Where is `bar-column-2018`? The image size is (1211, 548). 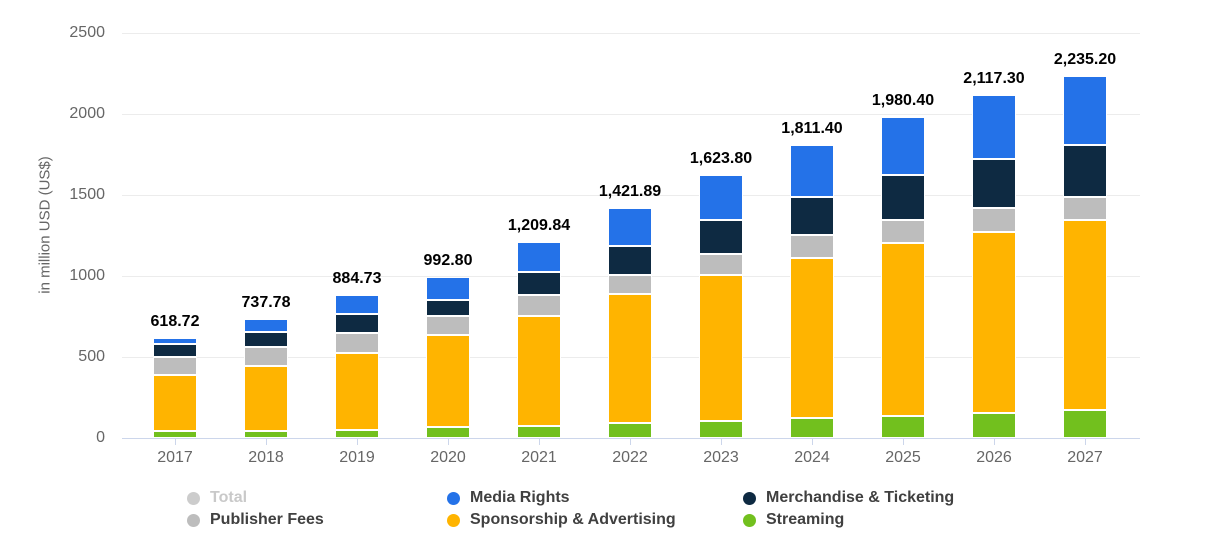
bar-column-2018 is located at coordinates (266, 378).